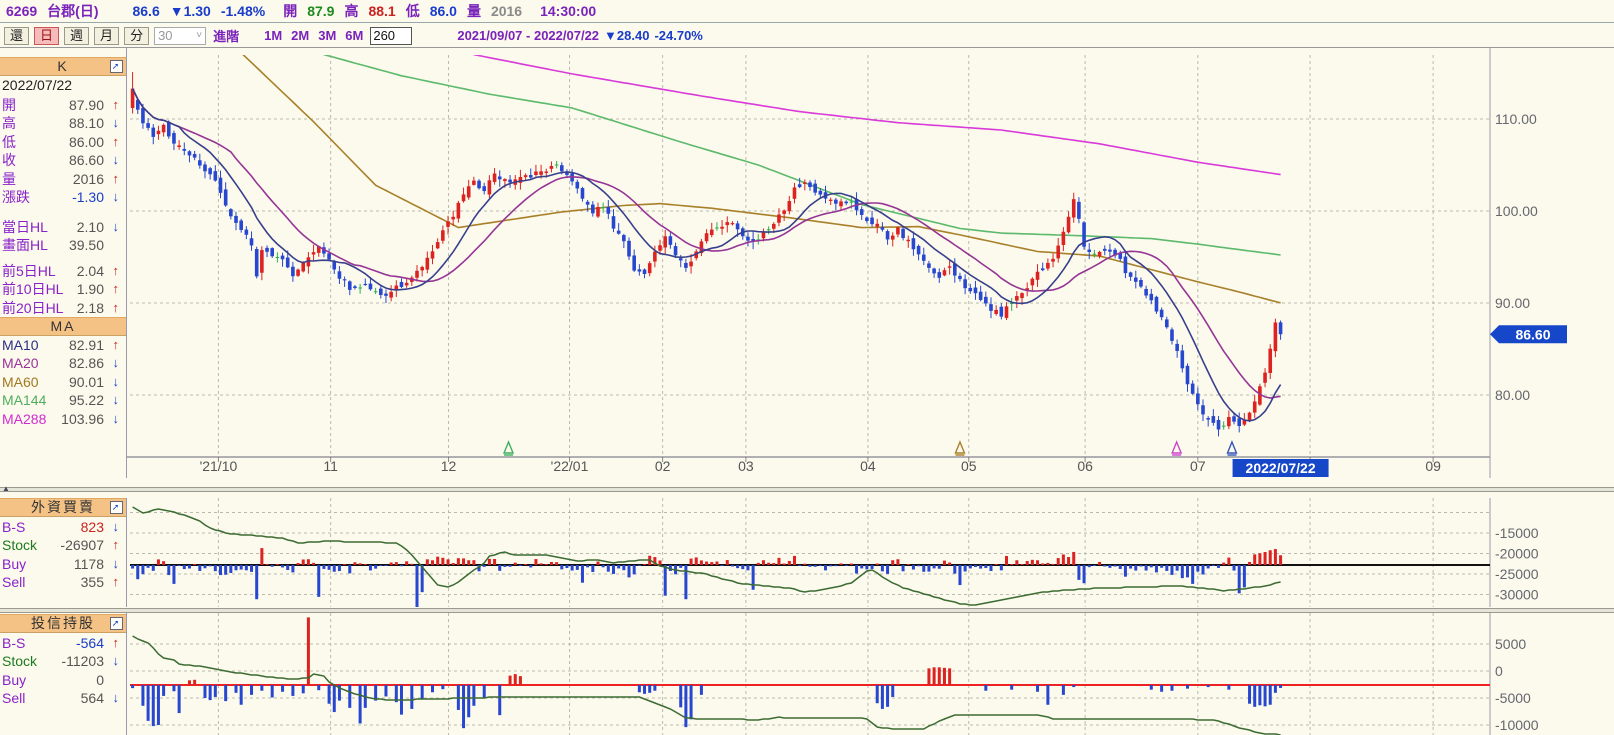 The image size is (1614, 735). What do you see at coordinates (107, 35) in the screenshot?
I see `period-month-button: 月` at bounding box center [107, 35].